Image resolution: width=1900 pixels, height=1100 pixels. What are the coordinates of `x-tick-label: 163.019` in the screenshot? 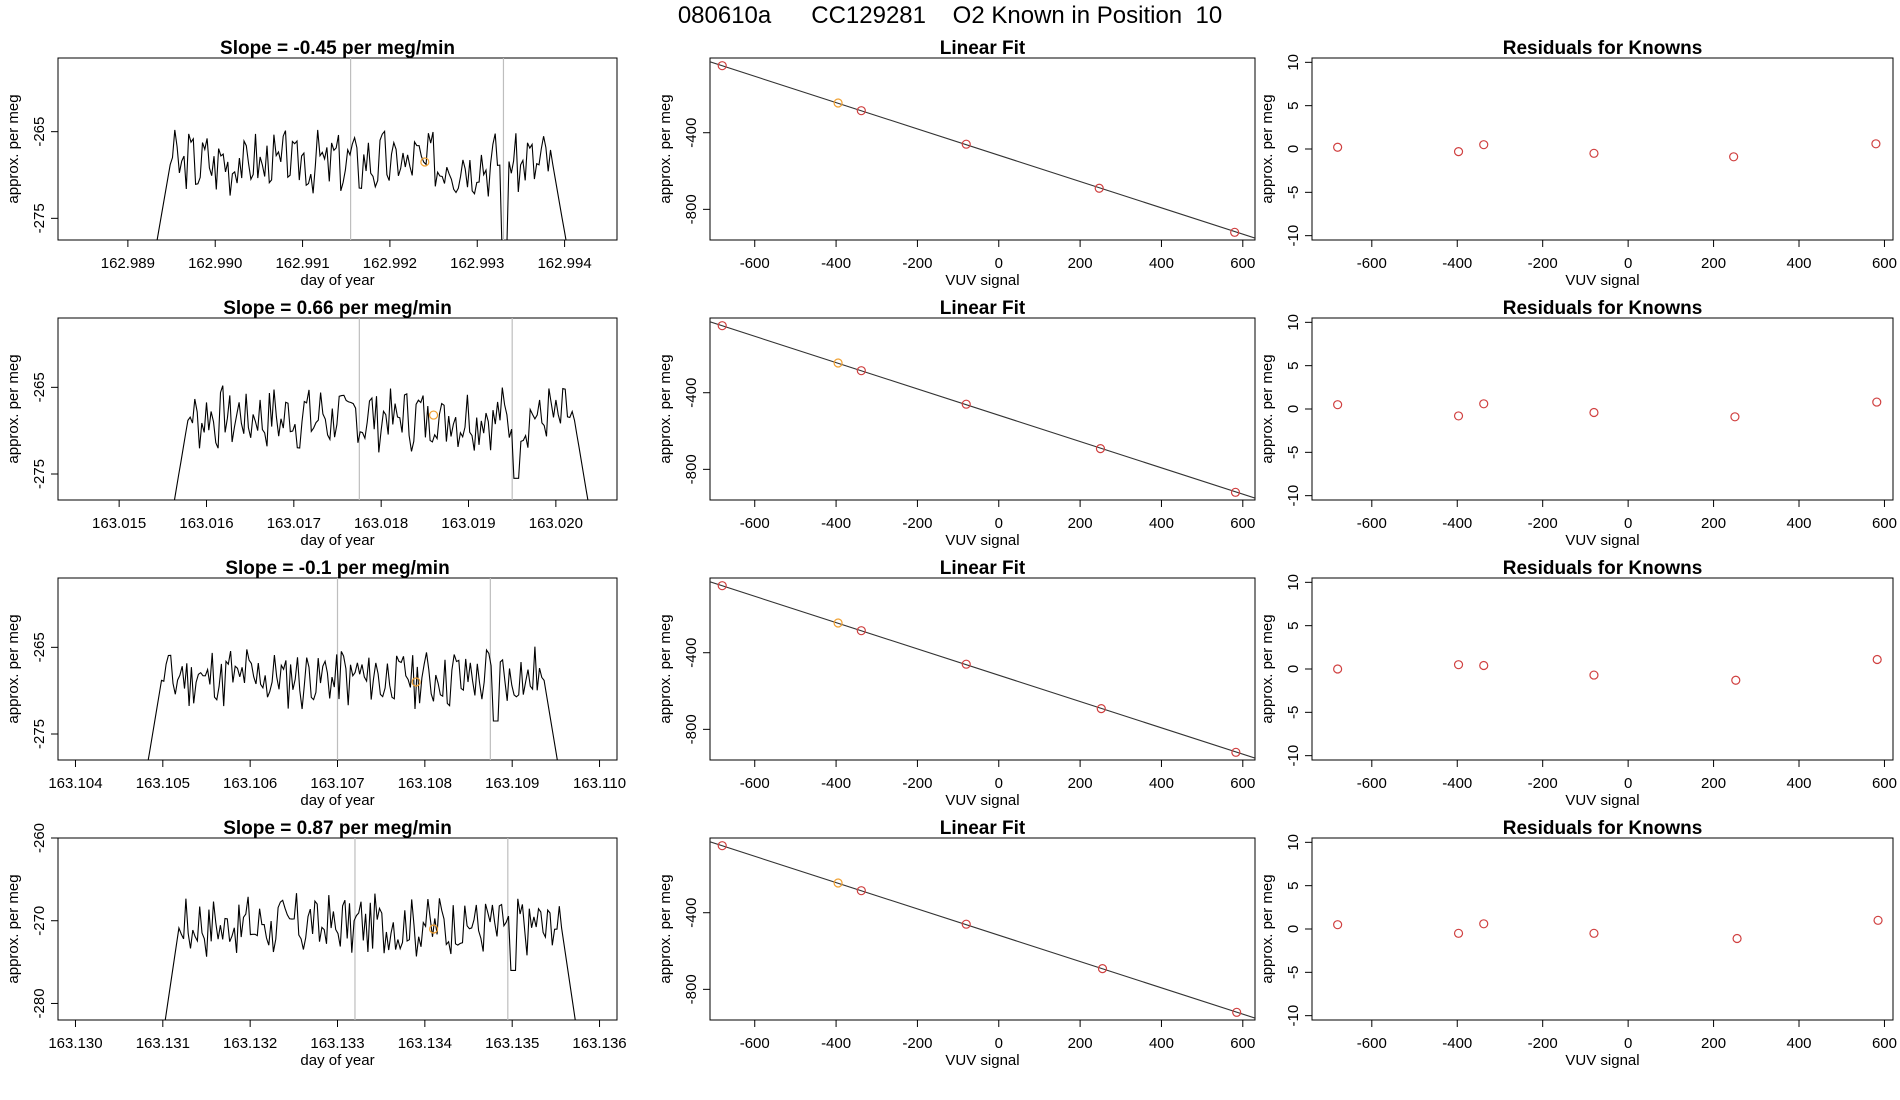 It's located at (468, 523).